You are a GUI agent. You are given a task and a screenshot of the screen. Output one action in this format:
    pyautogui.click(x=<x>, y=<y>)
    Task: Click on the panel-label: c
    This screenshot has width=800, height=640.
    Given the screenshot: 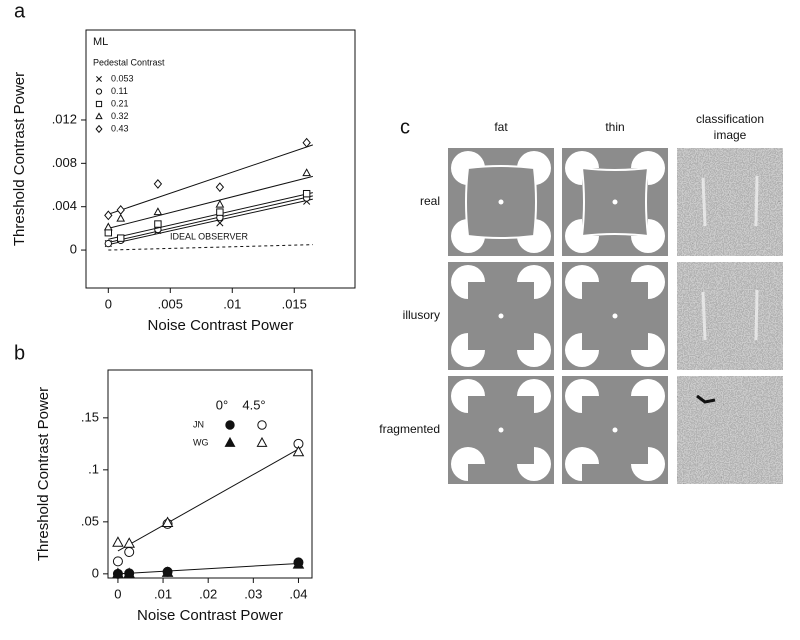 What is the action you would take?
    pyautogui.click(x=405, y=127)
    